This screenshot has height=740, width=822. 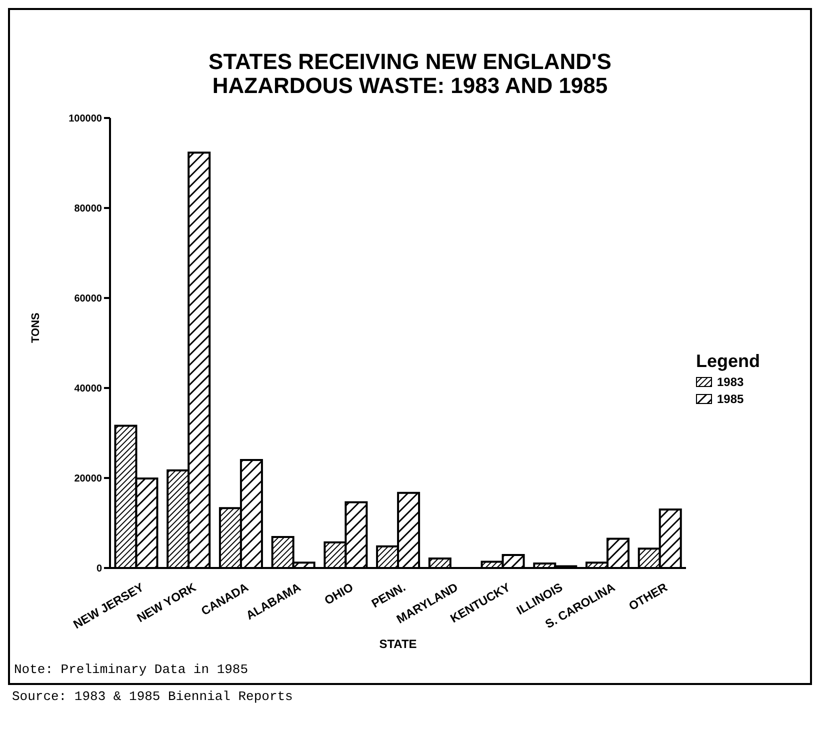 I want to click on x-axis-title: STATE, so click(x=398, y=644).